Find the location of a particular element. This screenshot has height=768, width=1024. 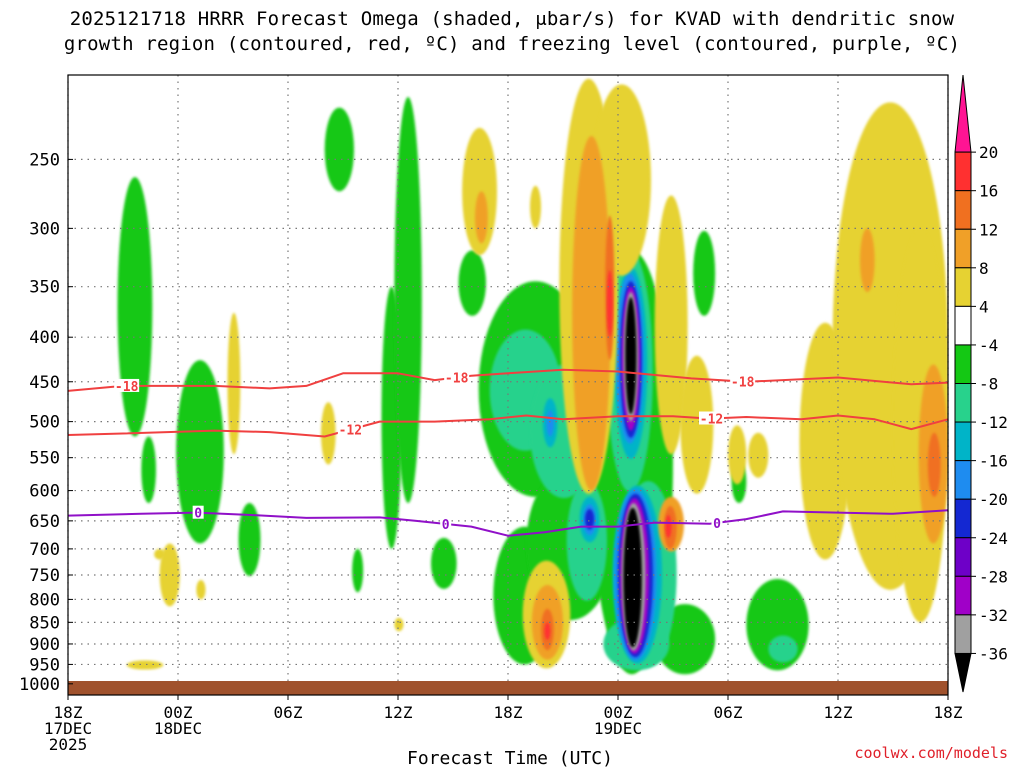

contour-label-1-0: -12 is located at coordinates (350, 431).